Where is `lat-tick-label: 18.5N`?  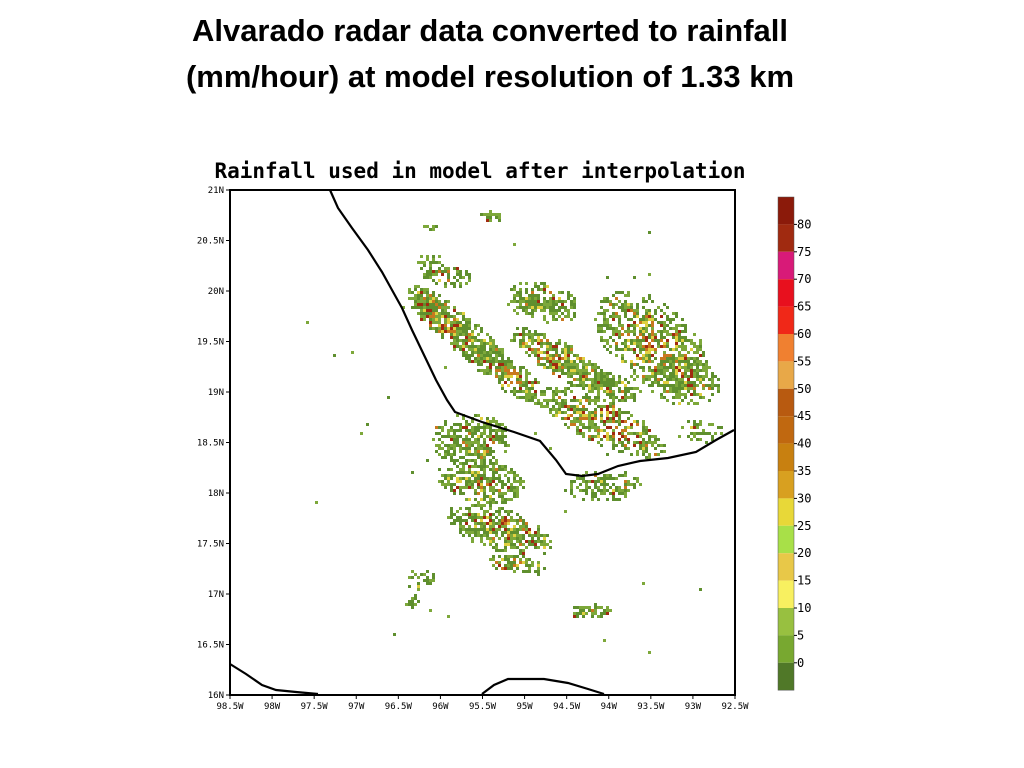 lat-tick-label: 18.5N is located at coordinates (210, 444).